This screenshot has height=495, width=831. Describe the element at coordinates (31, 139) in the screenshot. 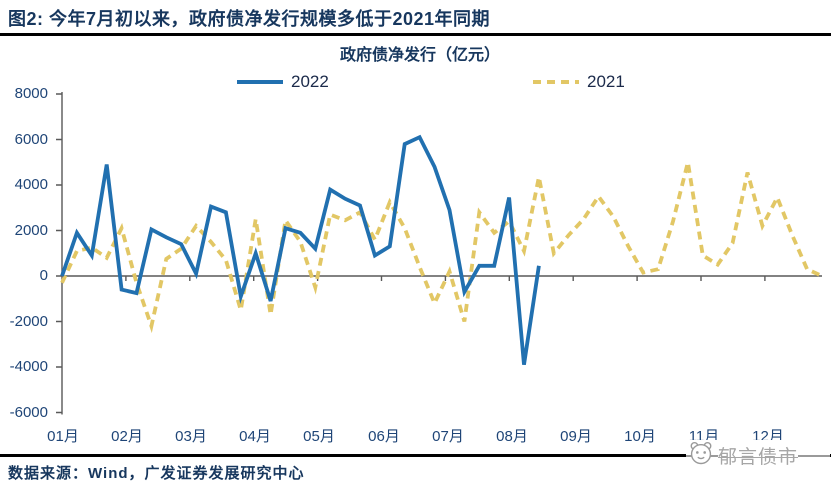

I see `y-tick-label: 6000` at that location.